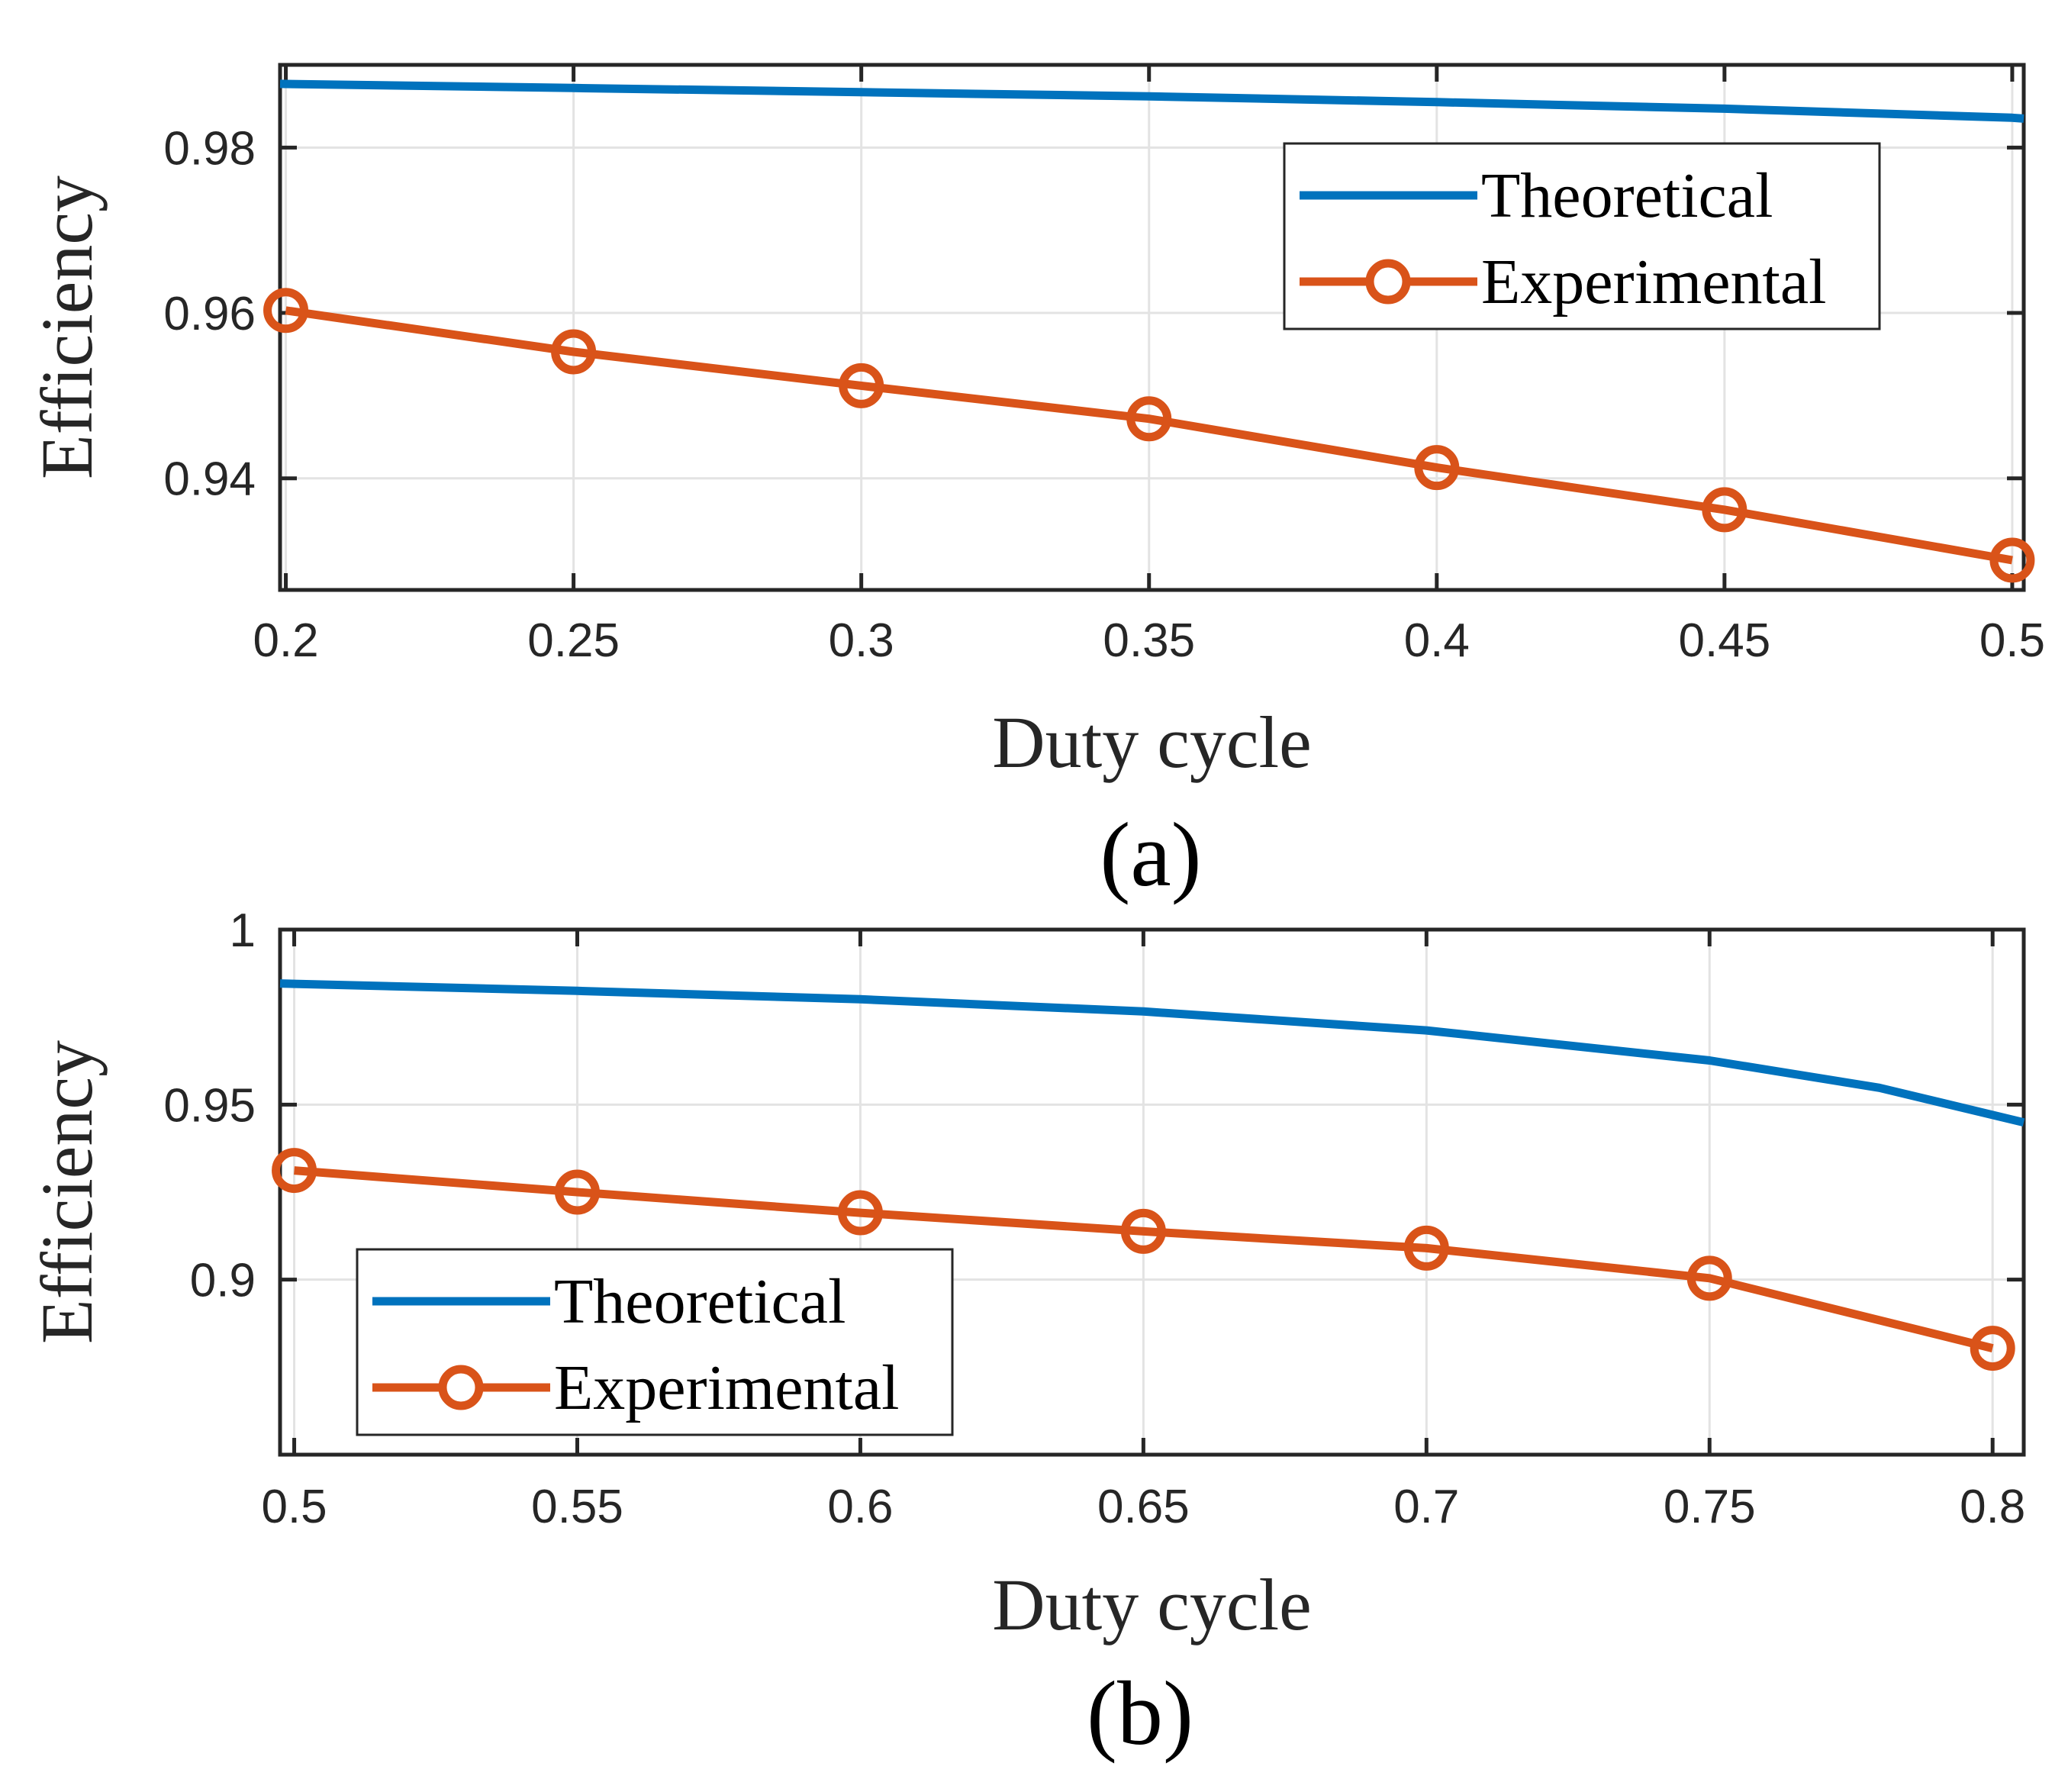  What do you see at coordinates (1426, 1507) in the screenshot?
I see `x-tick-label: 0.7` at bounding box center [1426, 1507].